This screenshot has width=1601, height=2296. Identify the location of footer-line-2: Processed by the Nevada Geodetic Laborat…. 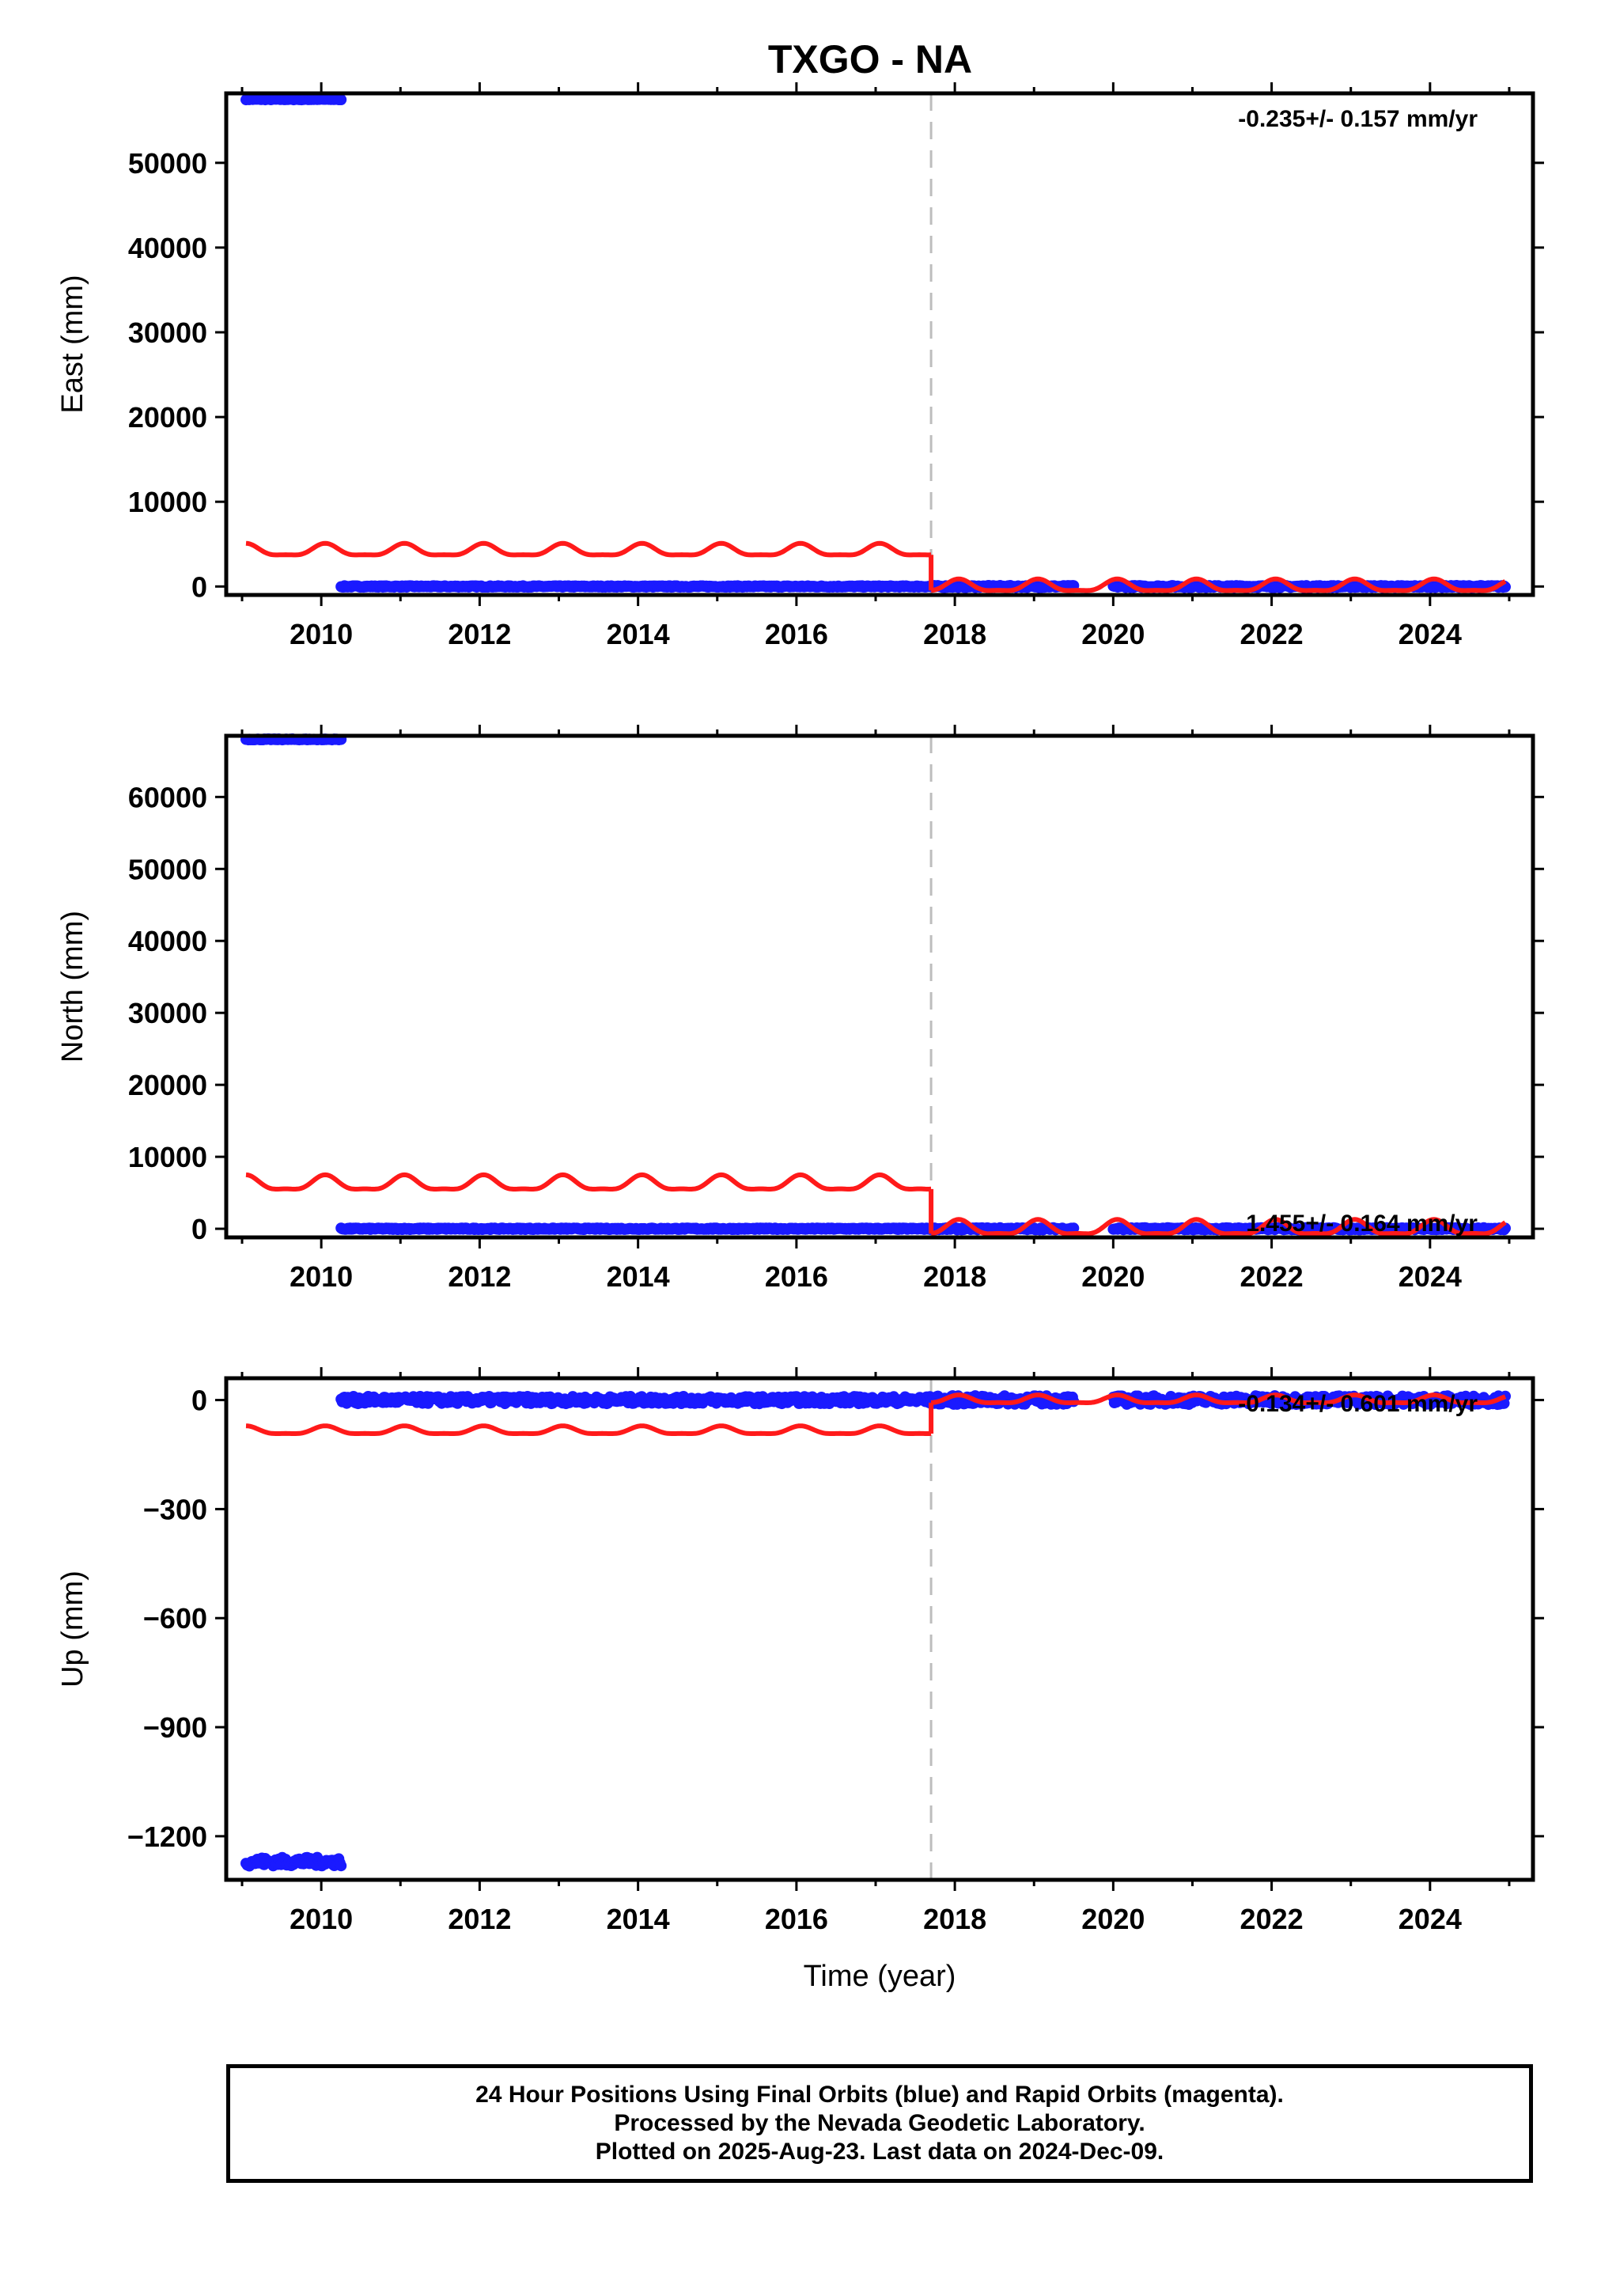
(879, 2123).